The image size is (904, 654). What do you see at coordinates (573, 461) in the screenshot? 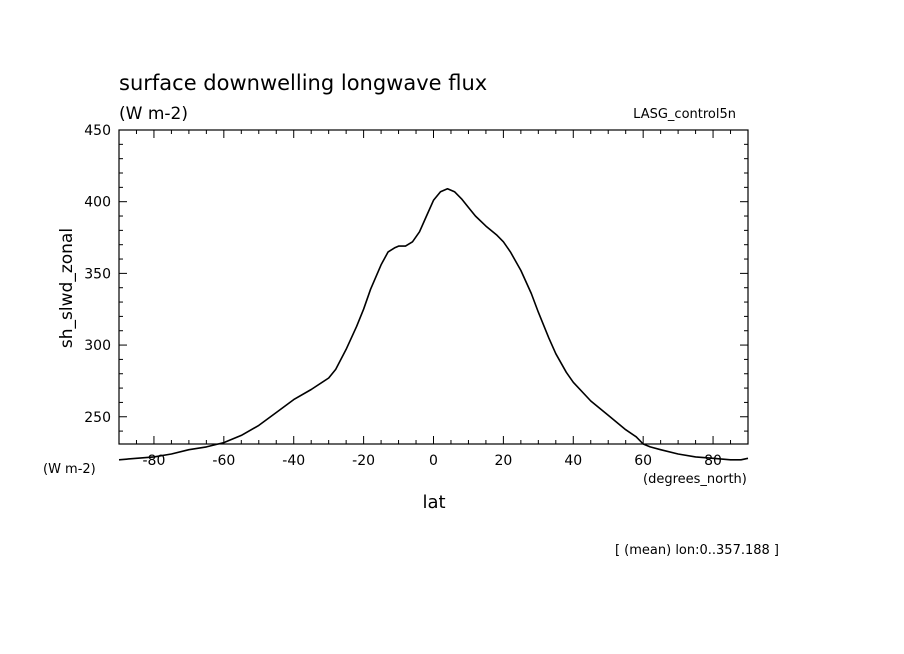
I see `x-tick-label: 40` at bounding box center [573, 461].